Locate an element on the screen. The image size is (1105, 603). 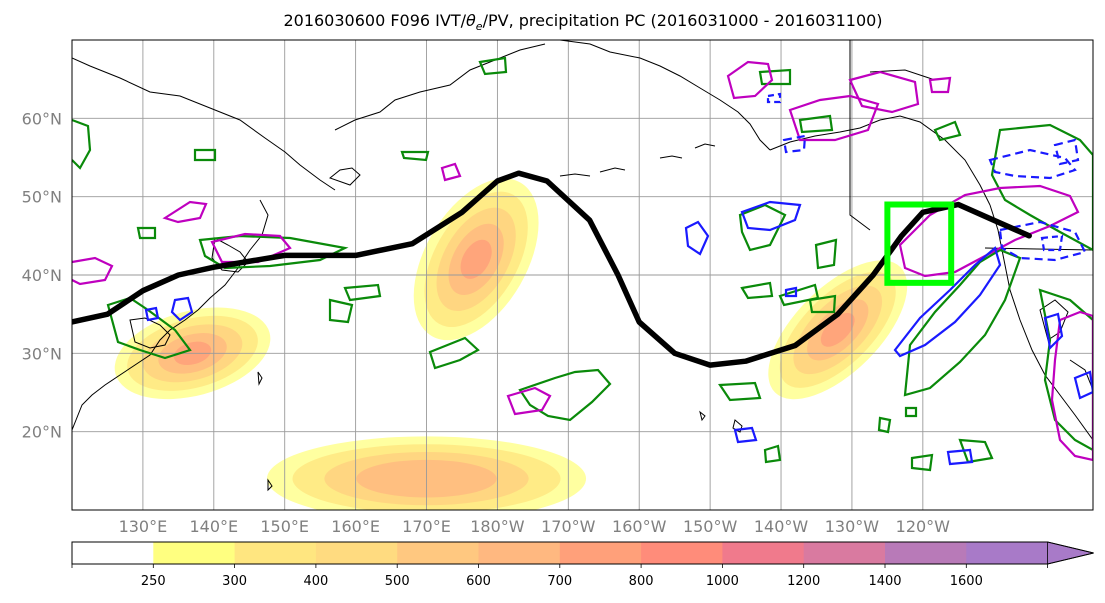
title-theta: θ is located at coordinates (471, 20).